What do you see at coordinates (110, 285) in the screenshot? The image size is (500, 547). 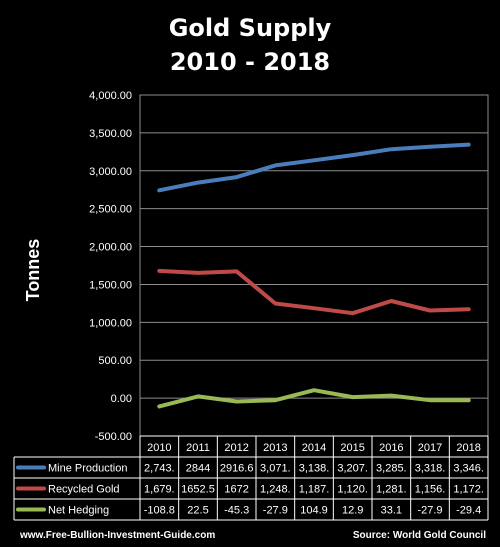 I see `y-tick-label: 1,500.00` at bounding box center [110, 285].